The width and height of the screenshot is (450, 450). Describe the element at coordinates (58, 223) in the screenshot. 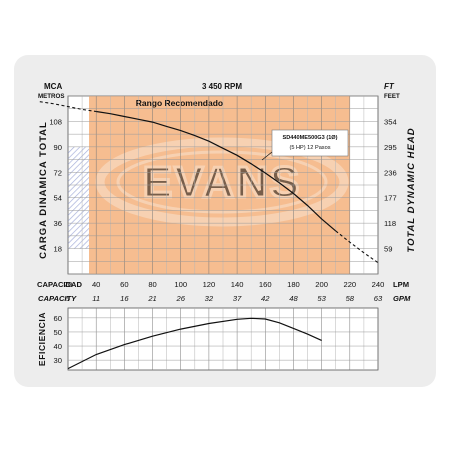

I see `left-tick-label: 36` at that location.